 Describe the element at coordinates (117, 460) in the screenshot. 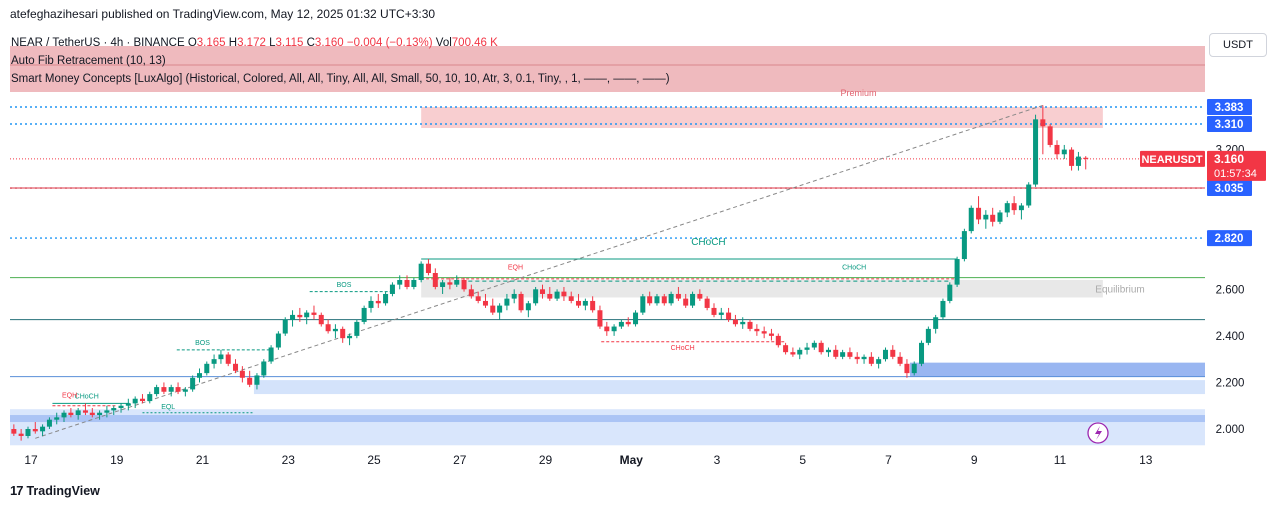

I see `x-tick-label: 19` at that location.